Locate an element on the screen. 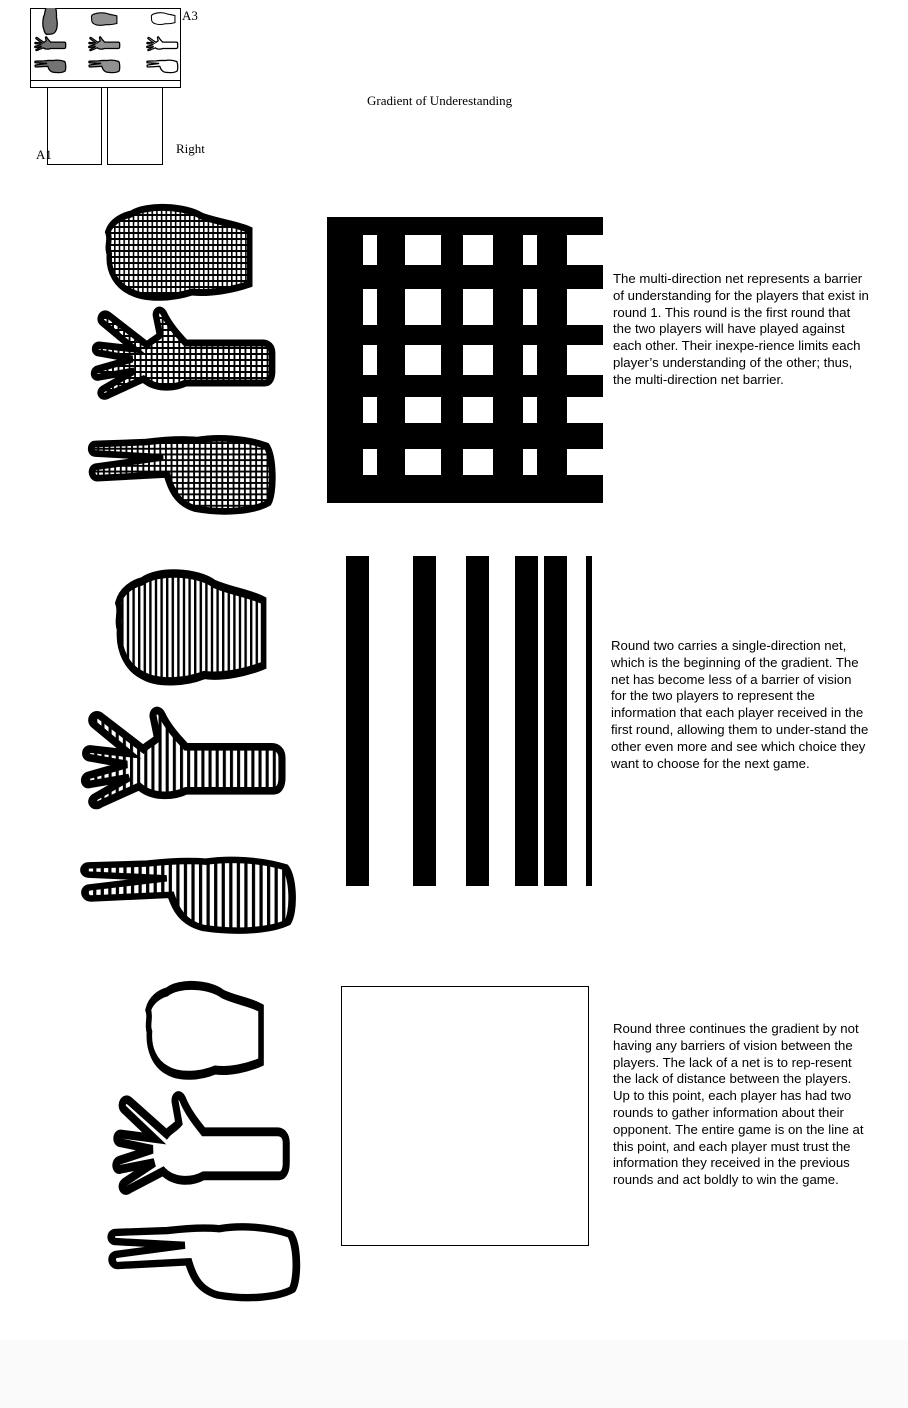 This screenshot has width=908, height=1408. two-finger-hand-vertical-icon is located at coordinates (188, 895).